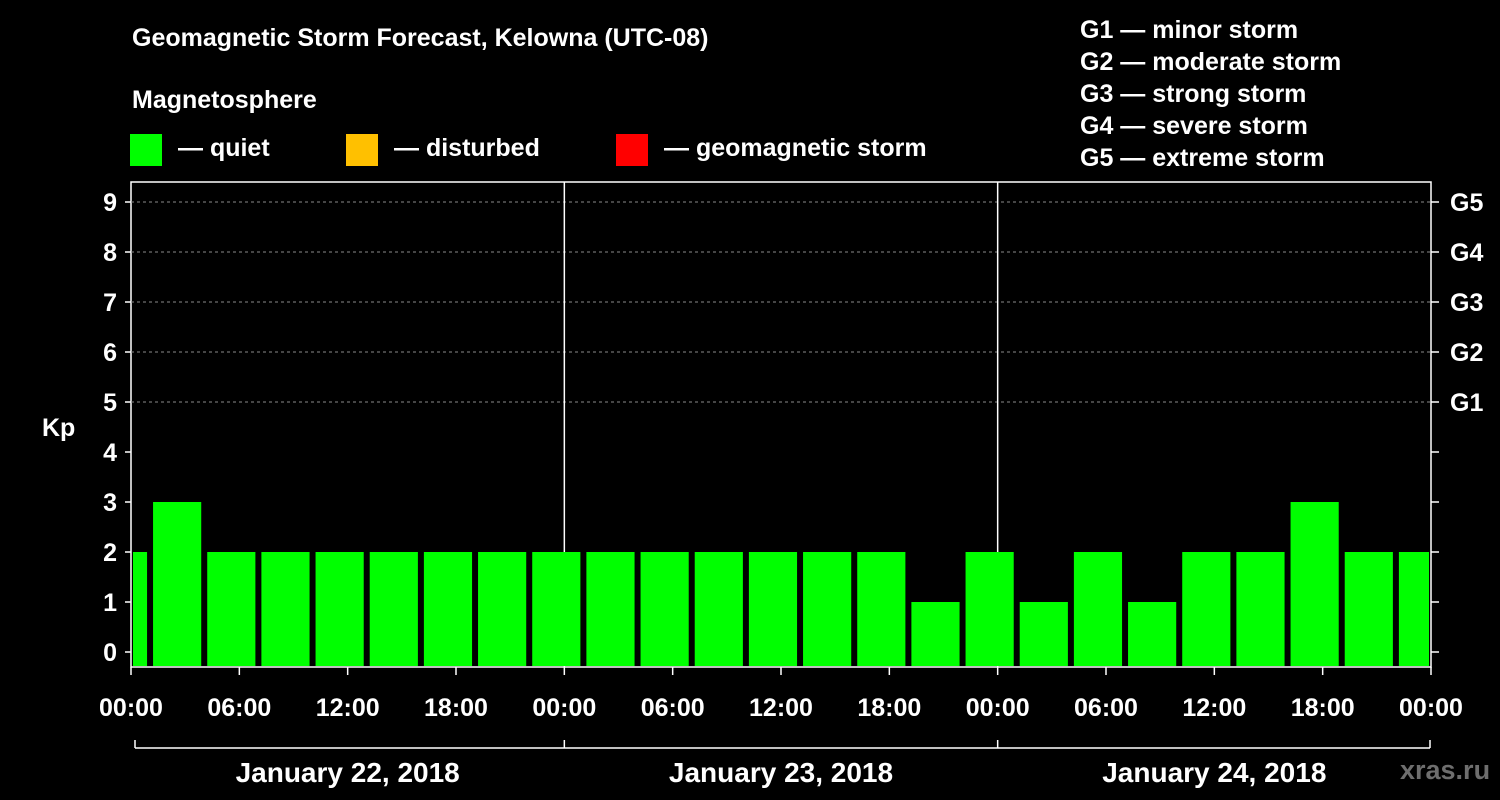 The image size is (1500, 800). Describe the element at coordinates (348, 772) in the screenshot. I see `date-label-0: January 22, 2018` at that location.